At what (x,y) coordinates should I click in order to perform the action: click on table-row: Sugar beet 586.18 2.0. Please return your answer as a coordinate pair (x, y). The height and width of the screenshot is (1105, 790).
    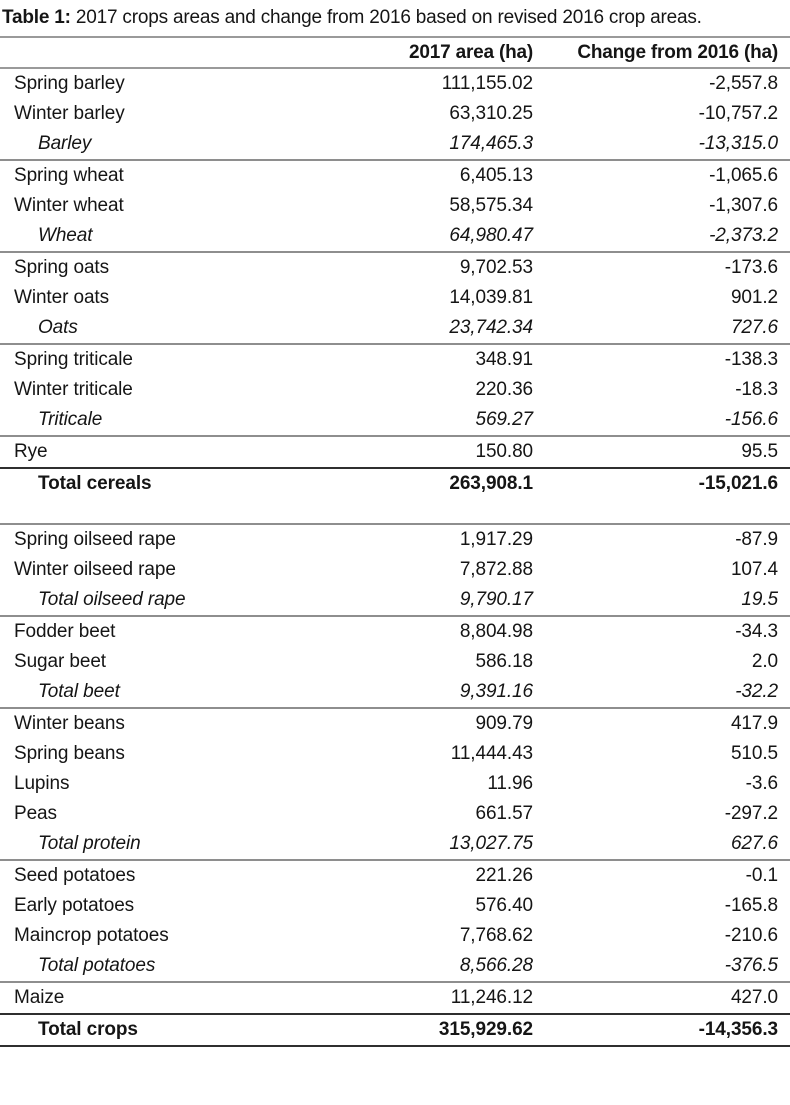
    Looking at the image, I should click on (395, 662).